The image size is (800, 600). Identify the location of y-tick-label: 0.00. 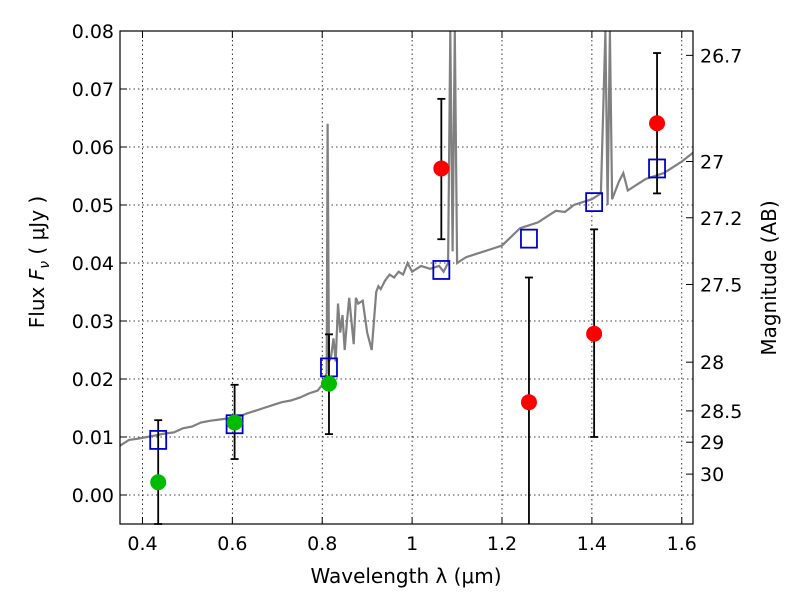
(93, 496).